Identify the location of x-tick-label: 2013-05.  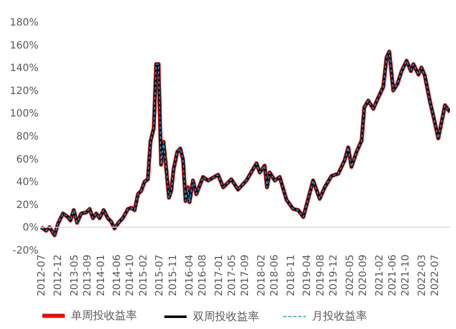
(74, 275).